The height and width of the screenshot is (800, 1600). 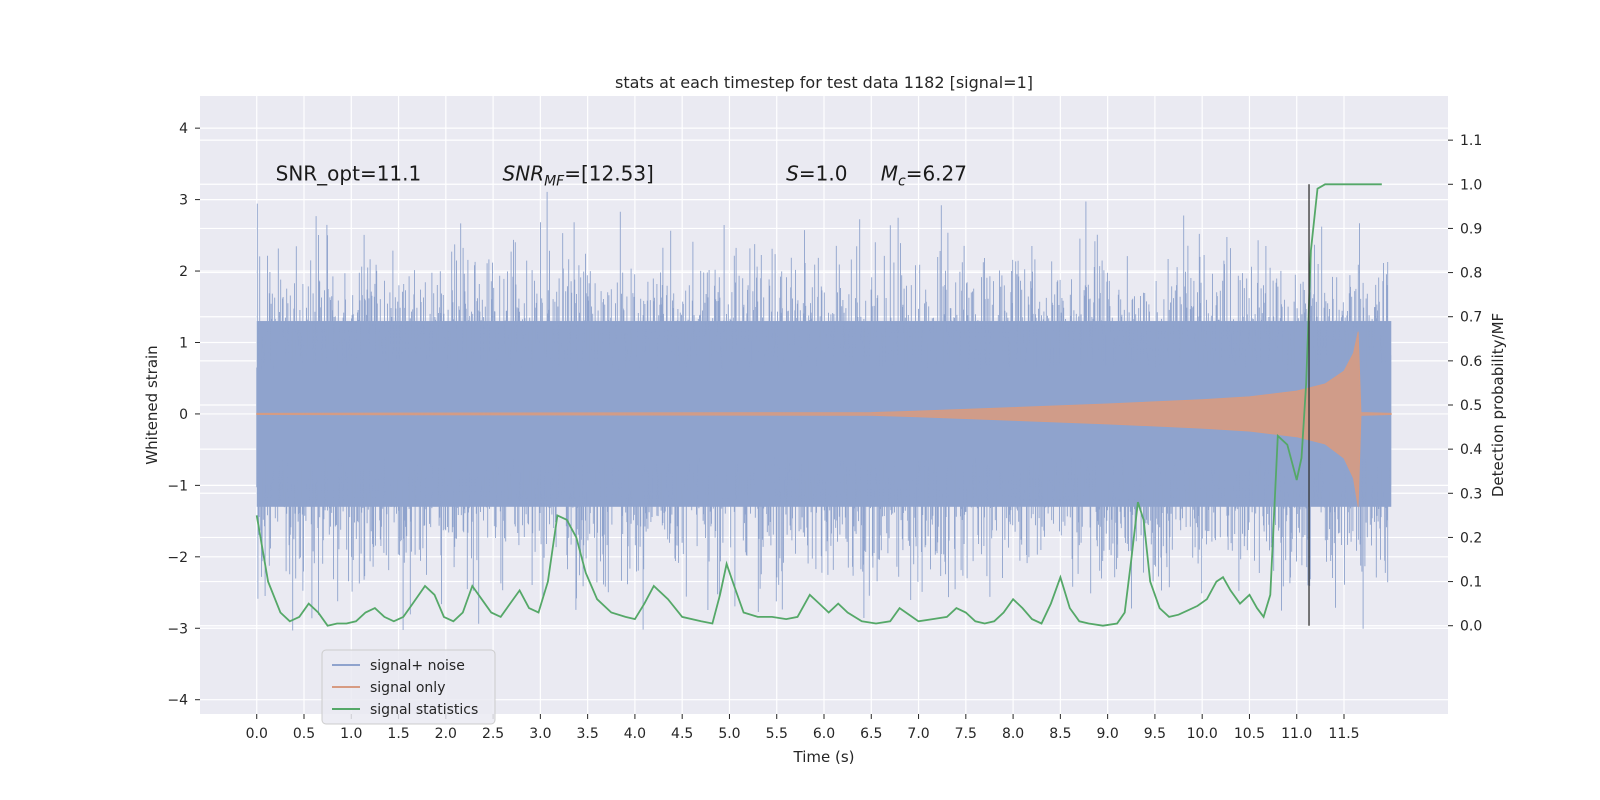 What do you see at coordinates (1471, 627) in the screenshot?
I see `y-right-tick-label: 0.0` at bounding box center [1471, 627].